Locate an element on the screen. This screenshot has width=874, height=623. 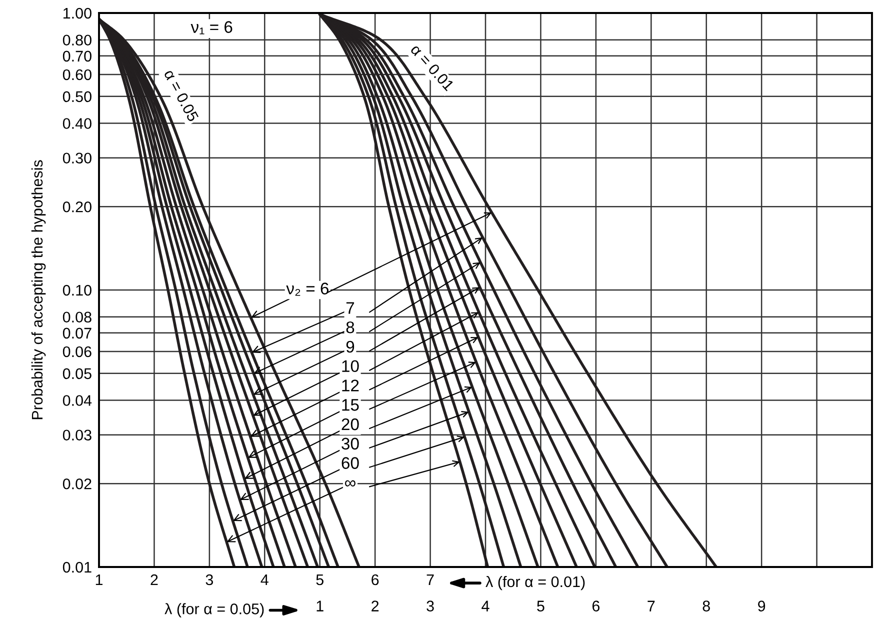
x2-tick-label: 9 is located at coordinates (762, 606).